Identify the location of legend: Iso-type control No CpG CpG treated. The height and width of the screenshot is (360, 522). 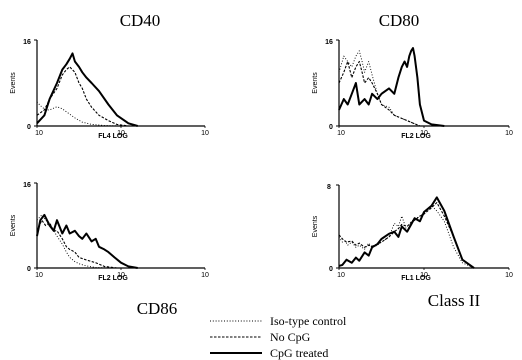
(278, 337).